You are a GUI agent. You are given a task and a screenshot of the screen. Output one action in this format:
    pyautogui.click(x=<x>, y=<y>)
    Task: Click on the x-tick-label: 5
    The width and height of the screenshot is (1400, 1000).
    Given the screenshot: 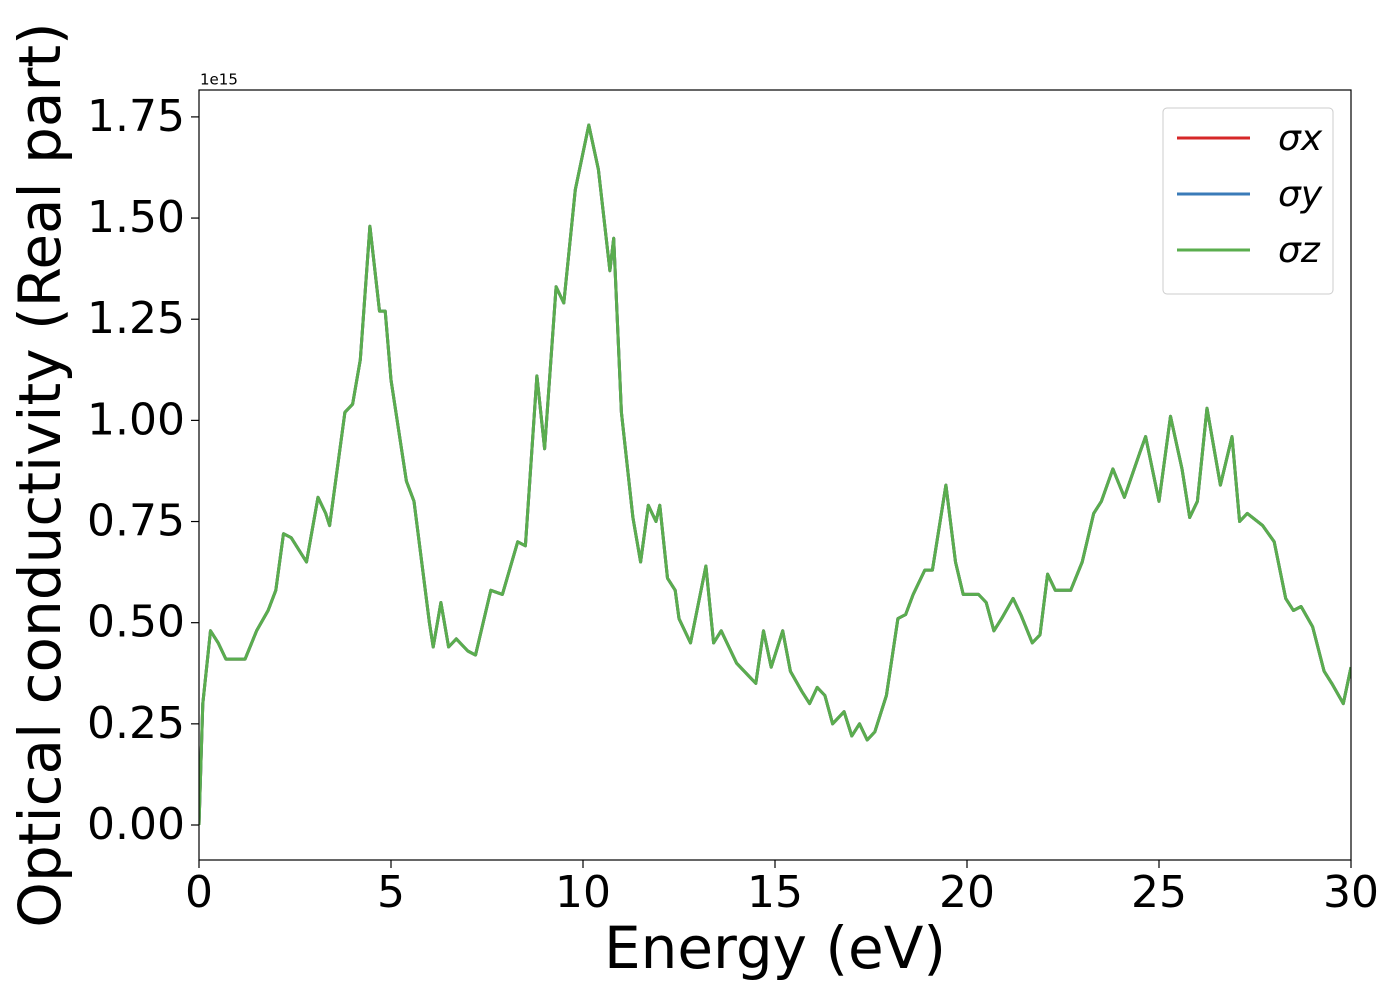 What is the action you would take?
    pyautogui.click(x=391, y=892)
    